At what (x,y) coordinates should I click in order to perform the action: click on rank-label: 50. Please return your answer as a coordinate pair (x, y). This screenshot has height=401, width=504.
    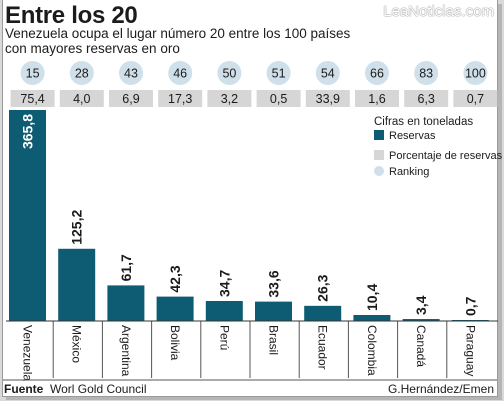
    Looking at the image, I should click on (229, 74).